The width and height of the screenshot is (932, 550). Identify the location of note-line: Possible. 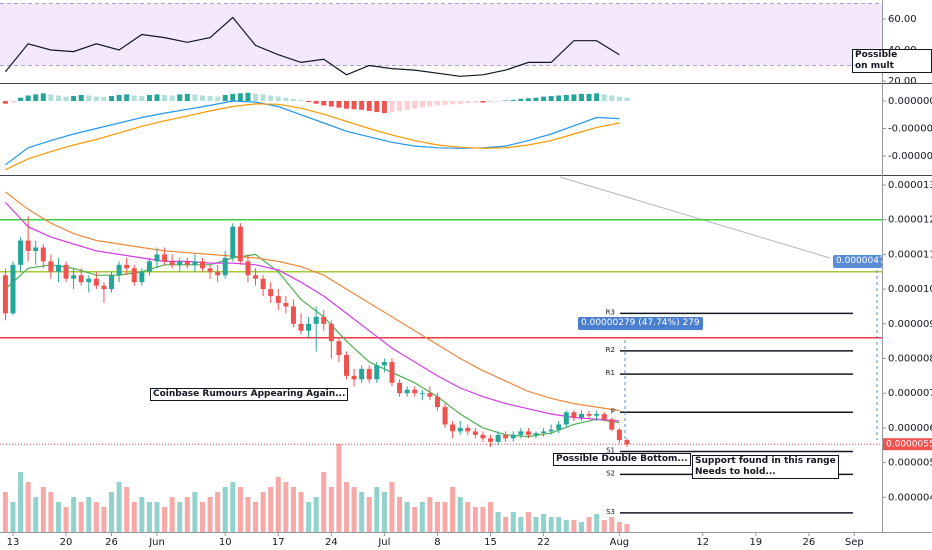
(876, 55).